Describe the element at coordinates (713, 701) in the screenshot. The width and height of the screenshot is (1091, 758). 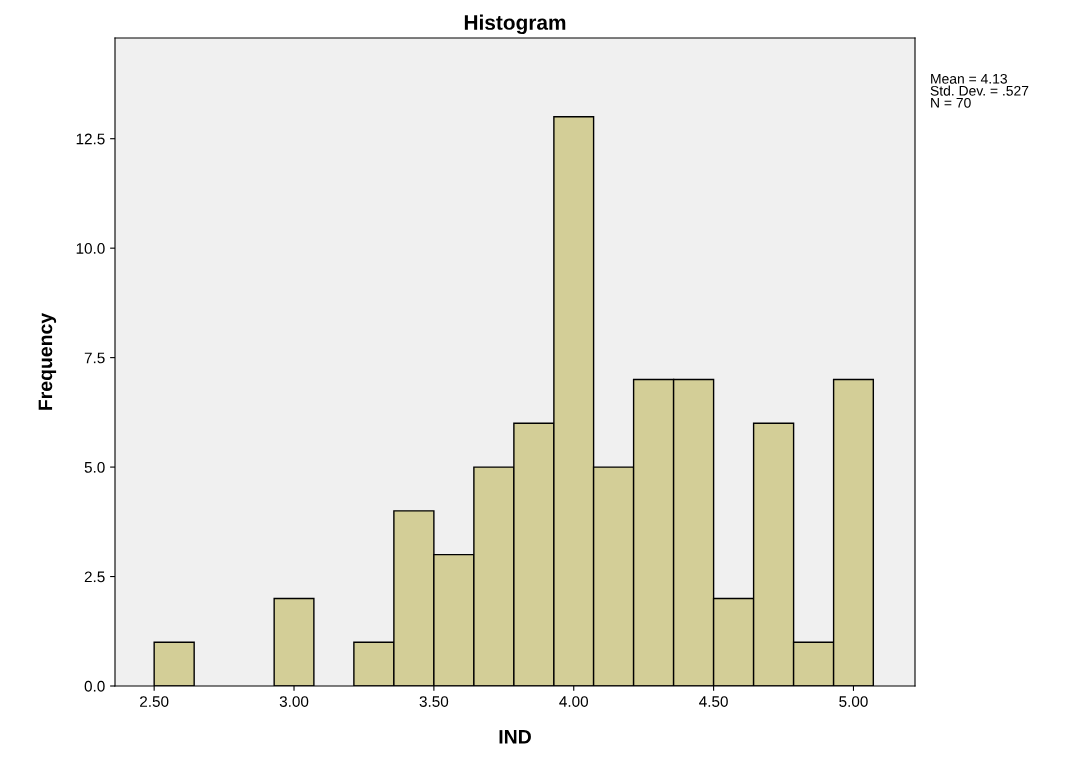
I see `x-tick-label: 4.50` at that location.